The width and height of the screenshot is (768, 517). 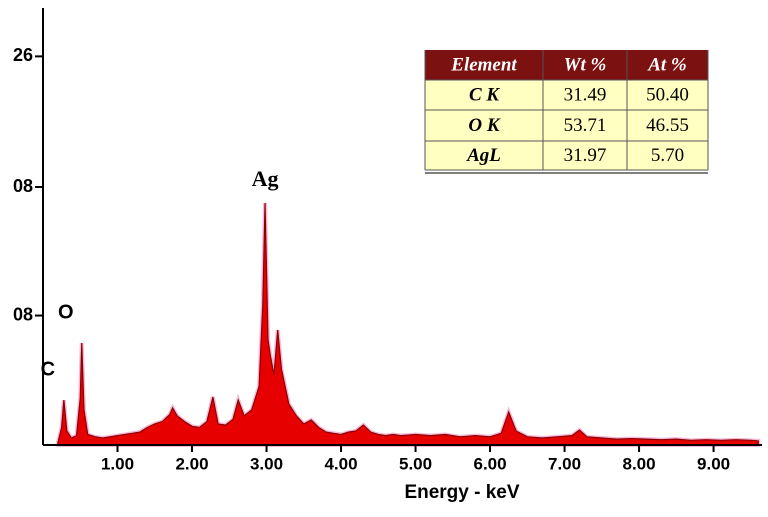 What do you see at coordinates (585, 125) in the screenshot?
I see `table-cell: 53.71` at bounding box center [585, 125].